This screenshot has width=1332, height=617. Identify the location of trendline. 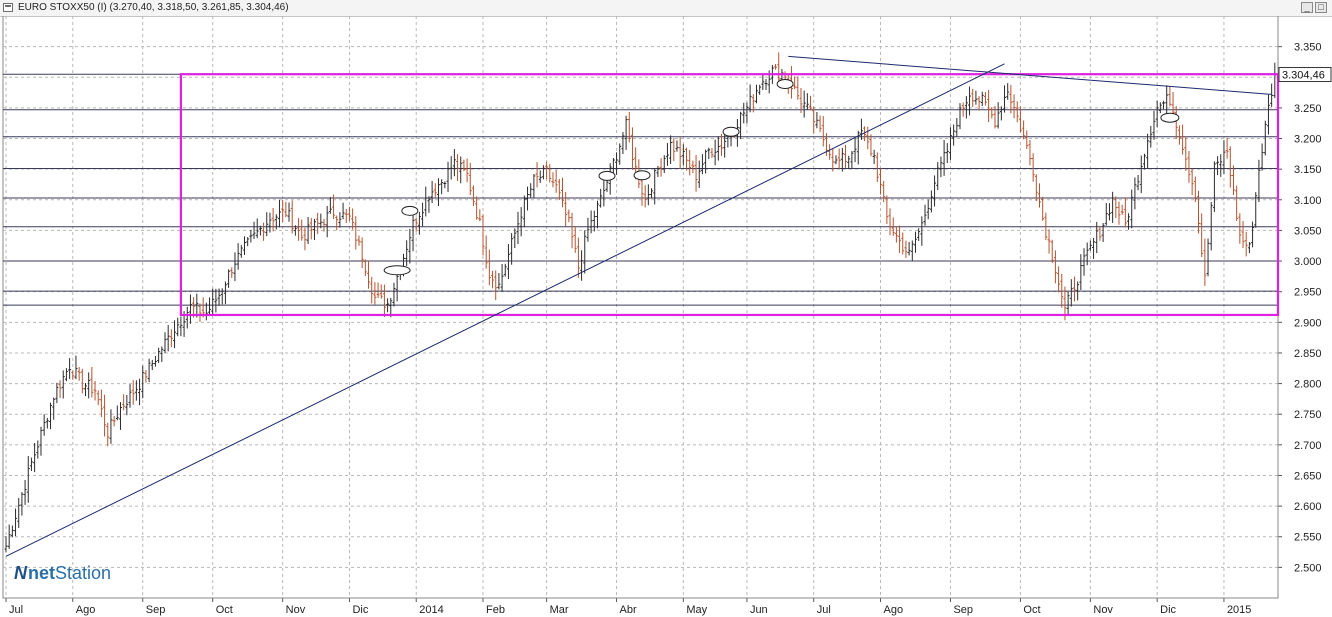
(1030, 75).